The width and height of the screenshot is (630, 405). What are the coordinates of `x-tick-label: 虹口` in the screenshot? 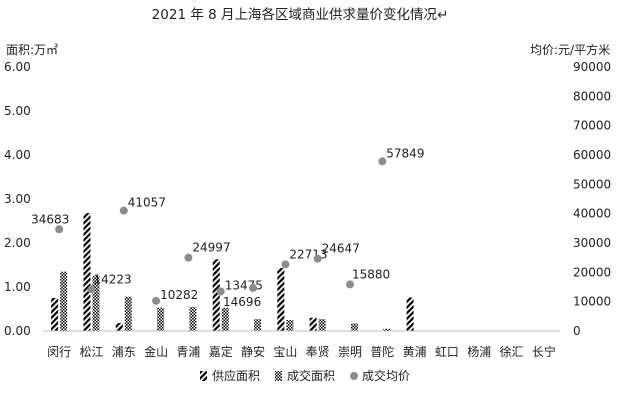 It's located at (447, 352).